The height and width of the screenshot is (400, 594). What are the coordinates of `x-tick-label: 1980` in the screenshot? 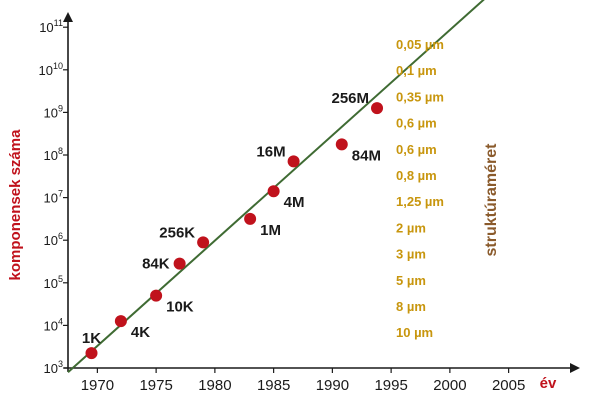 It's located at (214, 385).